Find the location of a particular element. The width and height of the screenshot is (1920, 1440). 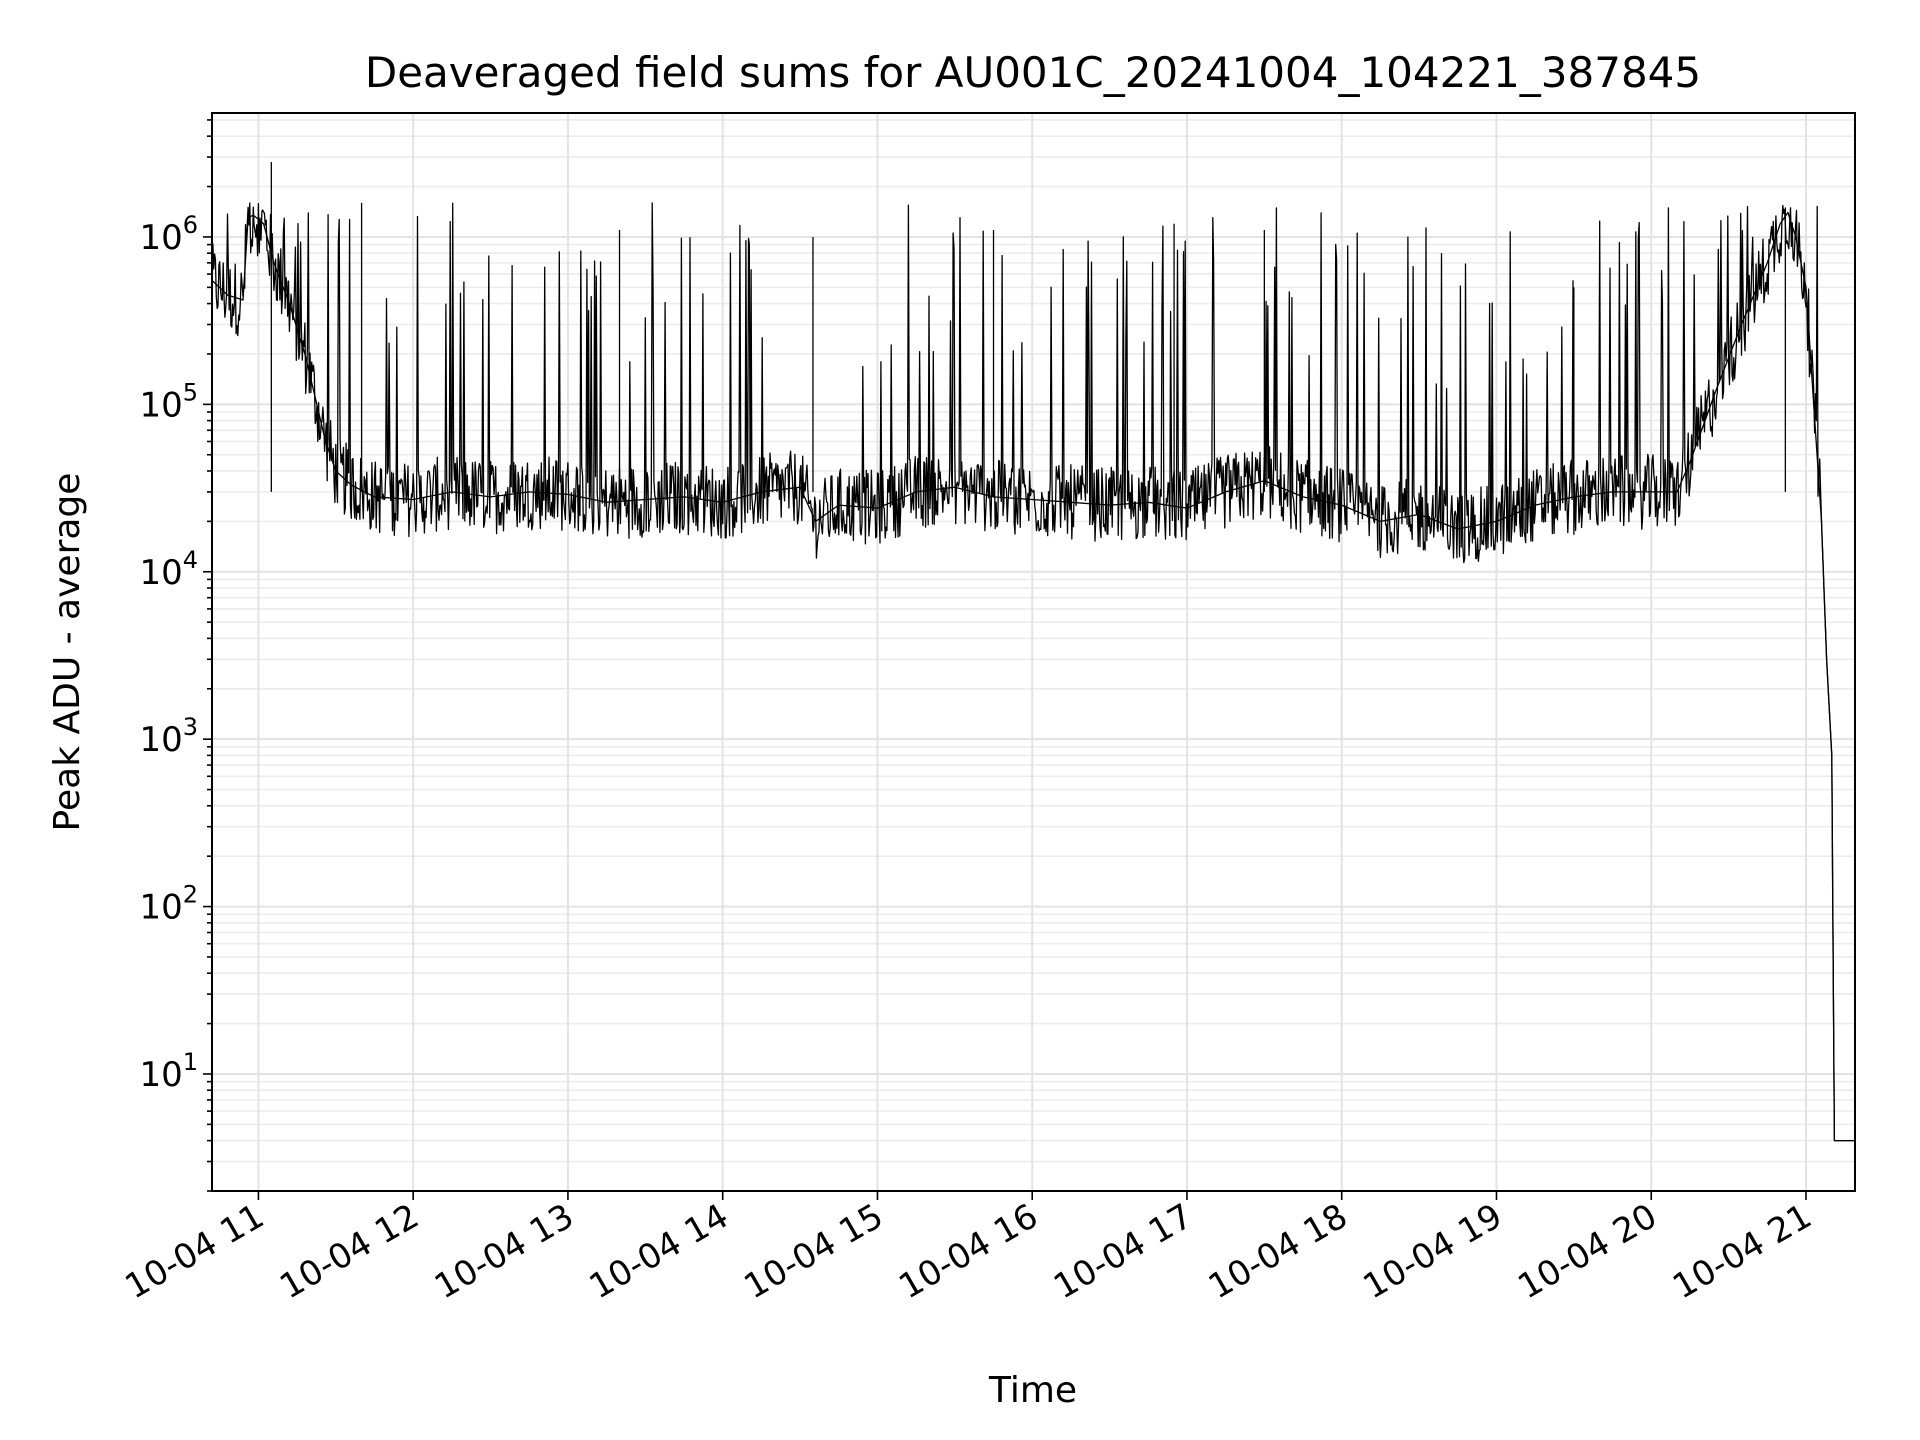

y-tick-label: 10¹ is located at coordinates (168, 1071).